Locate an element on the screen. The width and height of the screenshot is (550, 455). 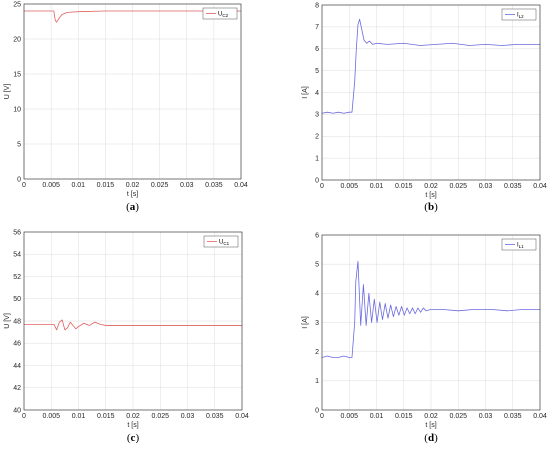
legend-subscript: C2 is located at coordinates (225, 15).